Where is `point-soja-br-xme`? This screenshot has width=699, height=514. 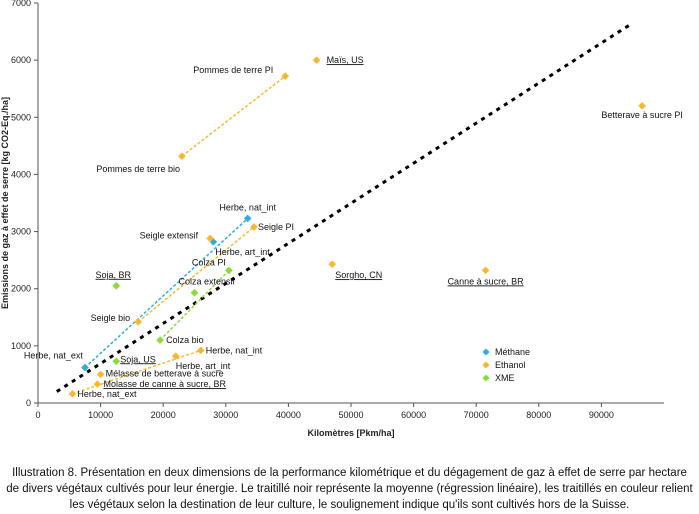 point-soja-br-xme is located at coordinates (116, 286).